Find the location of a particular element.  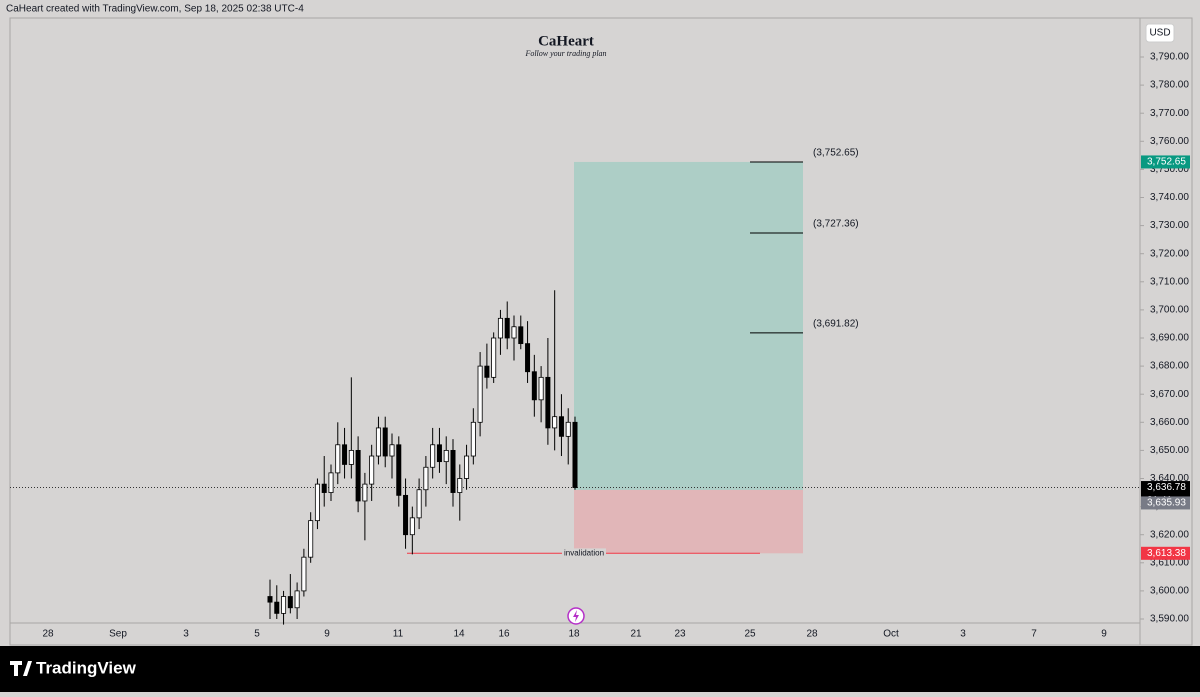

x-tick-label: 11 is located at coordinates (398, 634).